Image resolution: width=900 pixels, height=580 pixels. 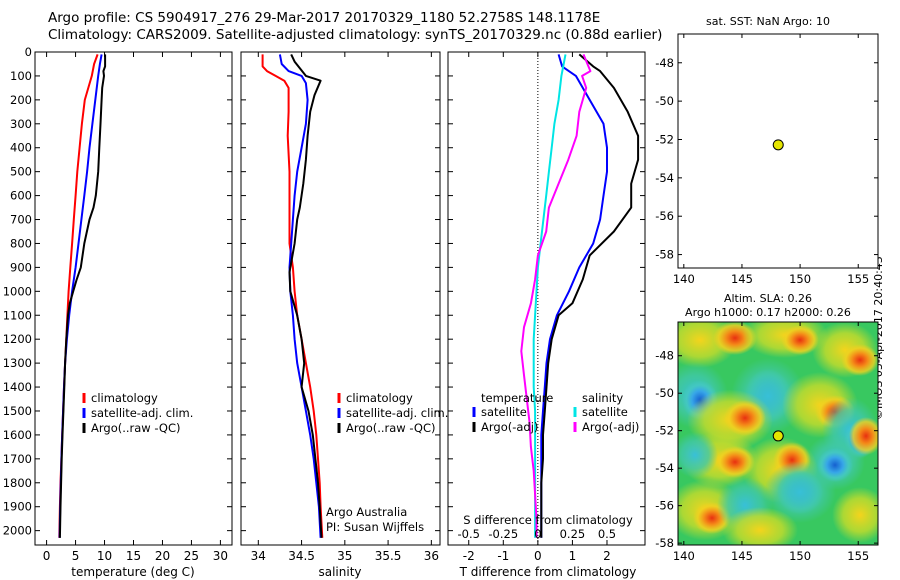 What do you see at coordinates (375, 527) in the screenshot?
I see `pi-name-label: PI: Susan Wijffels` at bounding box center [375, 527].